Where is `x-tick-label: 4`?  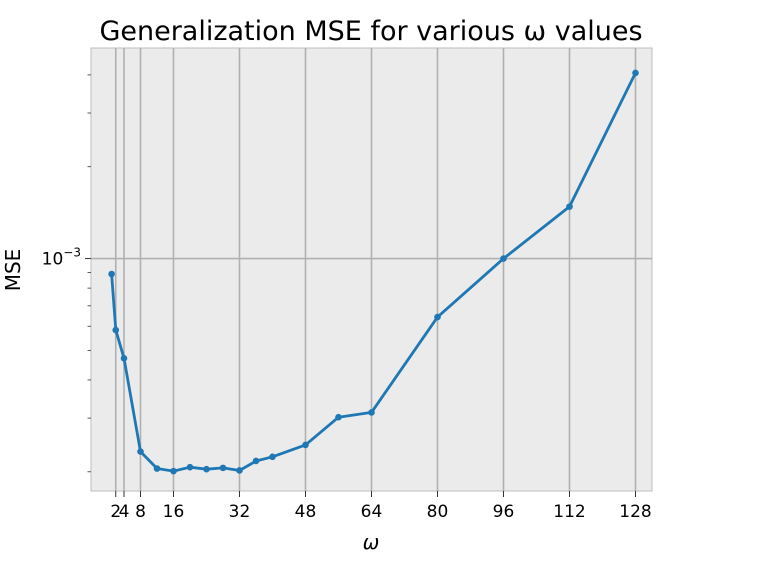
x-tick-label: 4 is located at coordinates (124, 512).